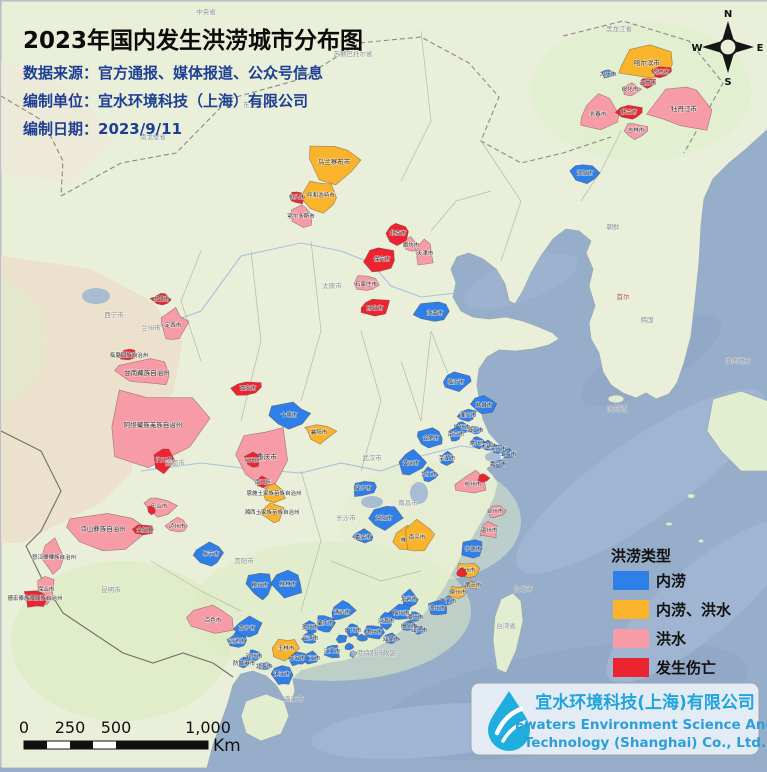 The width and height of the screenshot is (767, 772). I want to click on logo-company-en1: Ewaters Environment Science And, so click(641, 725).